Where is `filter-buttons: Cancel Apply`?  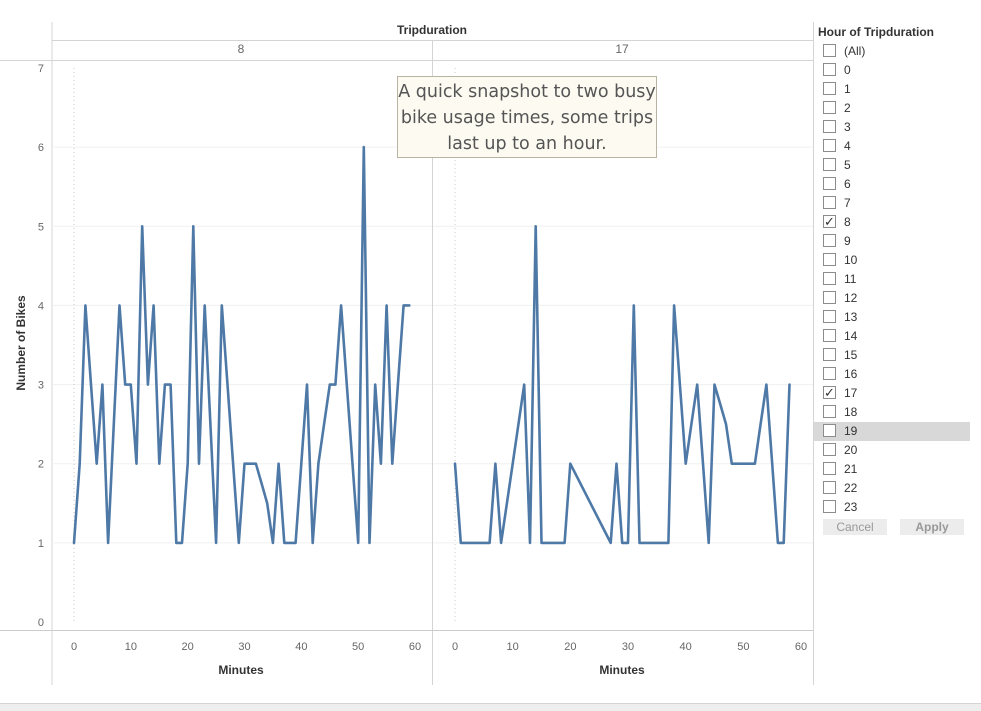 filter-buttons: Cancel Apply is located at coordinates (894, 531).